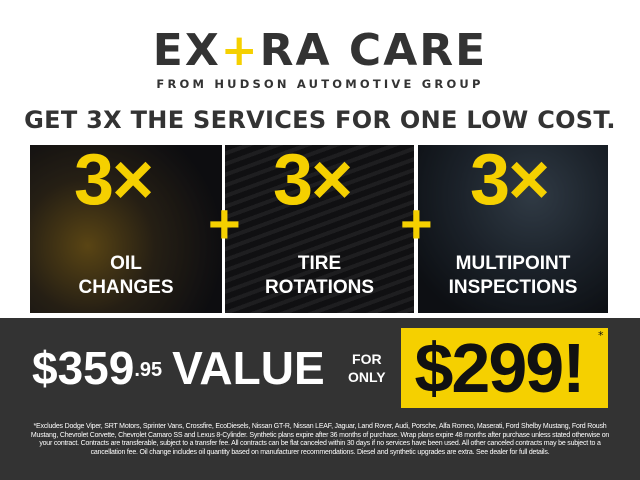  I want to click on service-label: OIL CHANGES, so click(126, 275).